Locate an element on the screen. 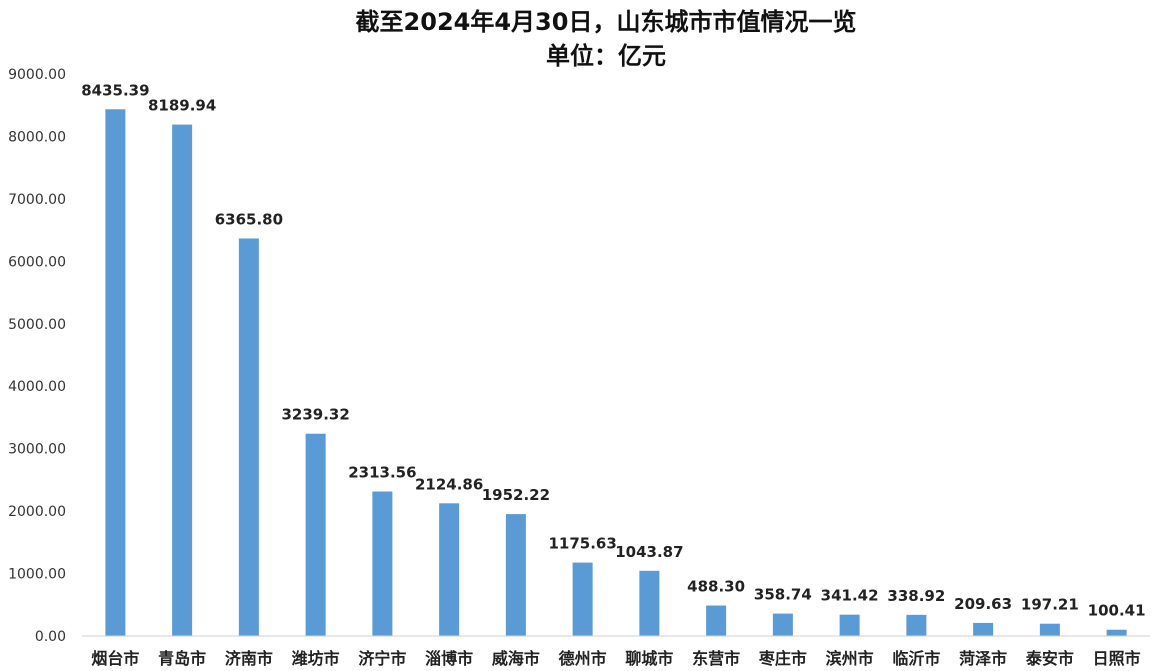 This screenshot has height=671, width=1172. value-label: 488.30 is located at coordinates (716, 587).